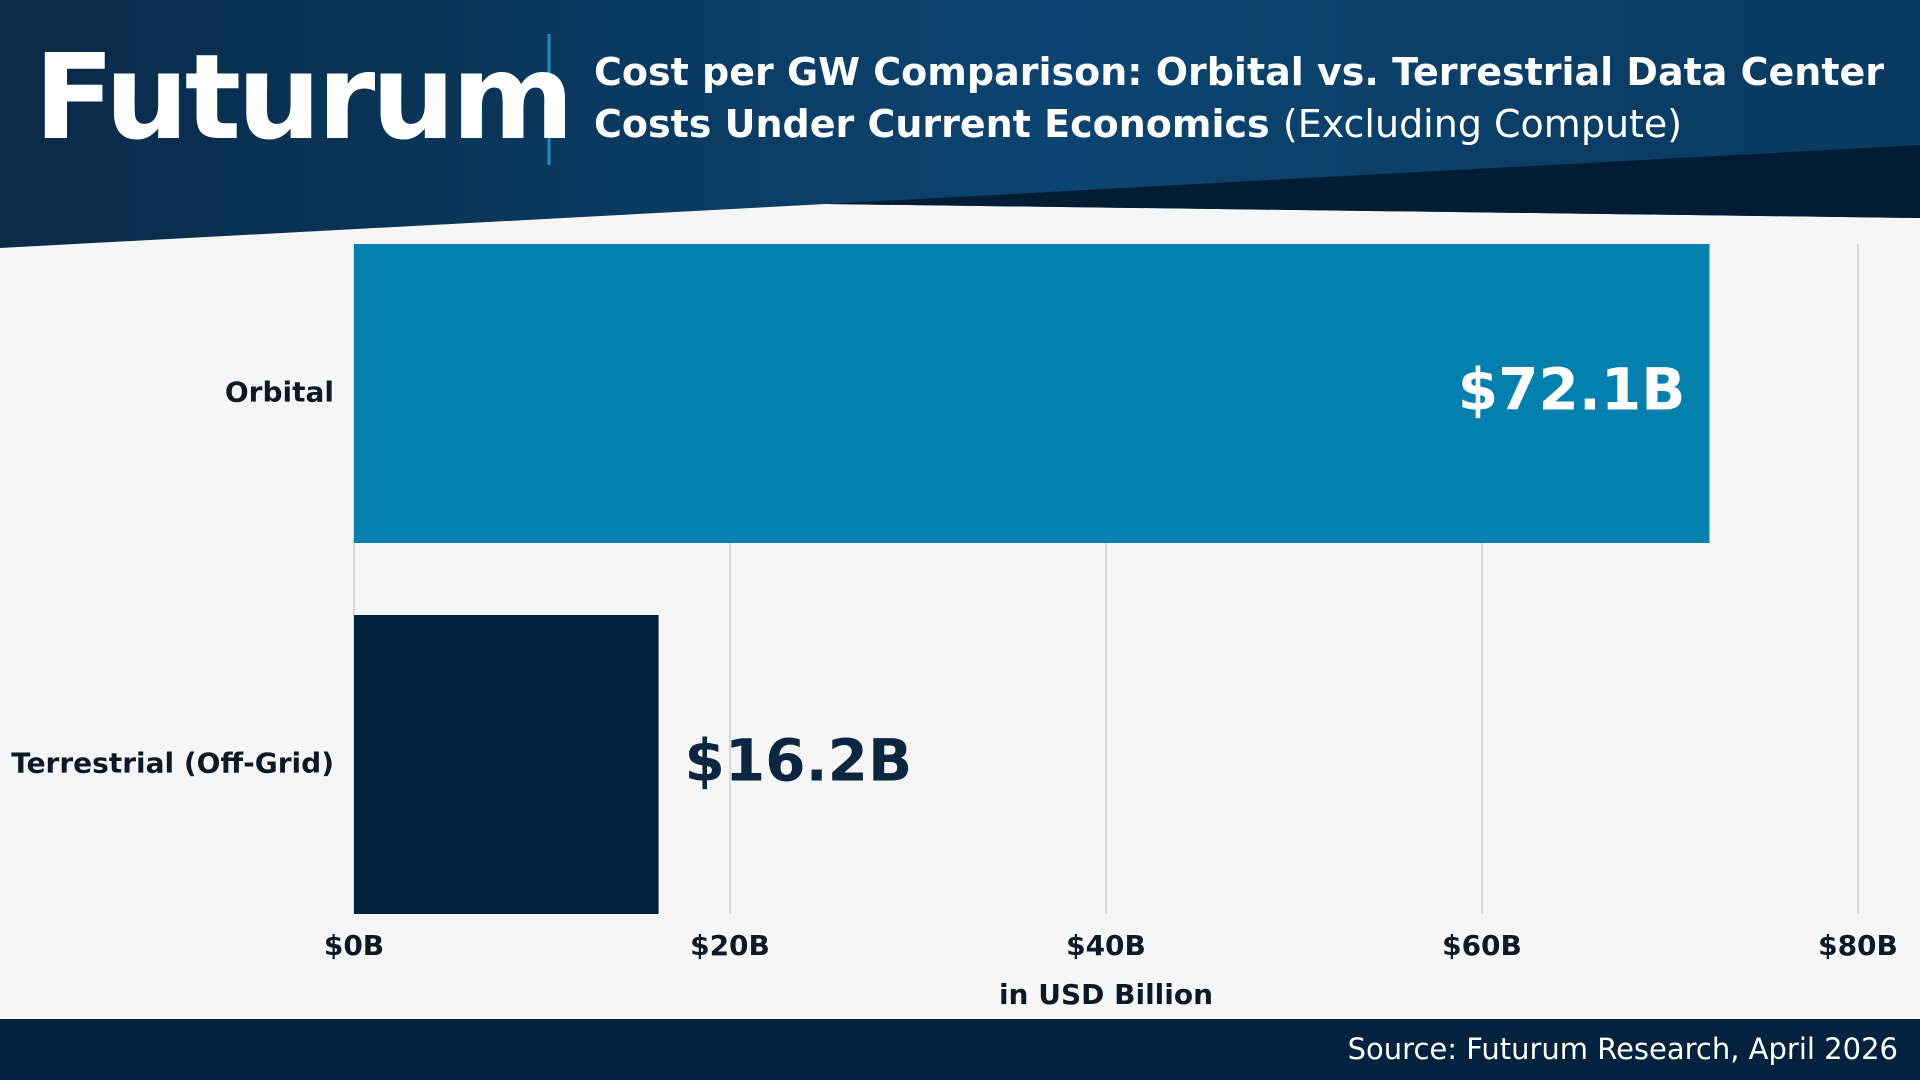  I want to click on footer-band, so click(960, 1049).